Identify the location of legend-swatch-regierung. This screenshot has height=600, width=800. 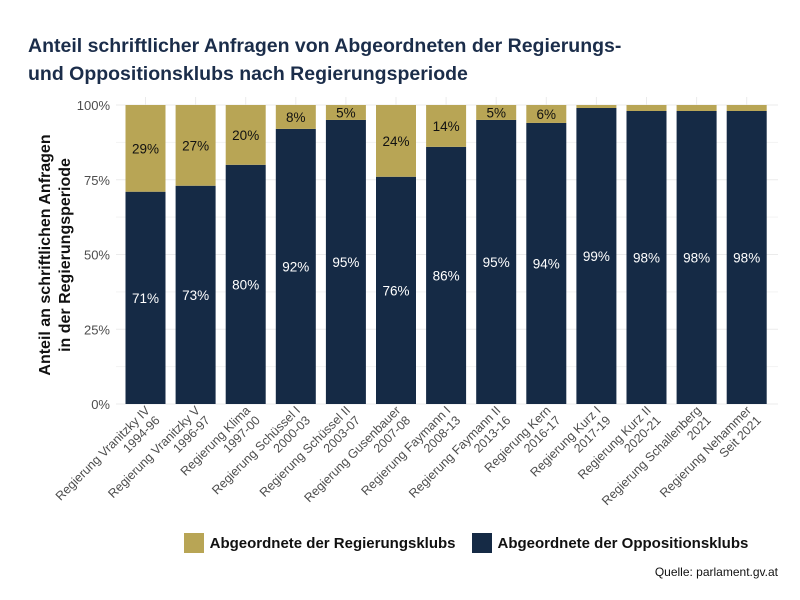
(193, 543).